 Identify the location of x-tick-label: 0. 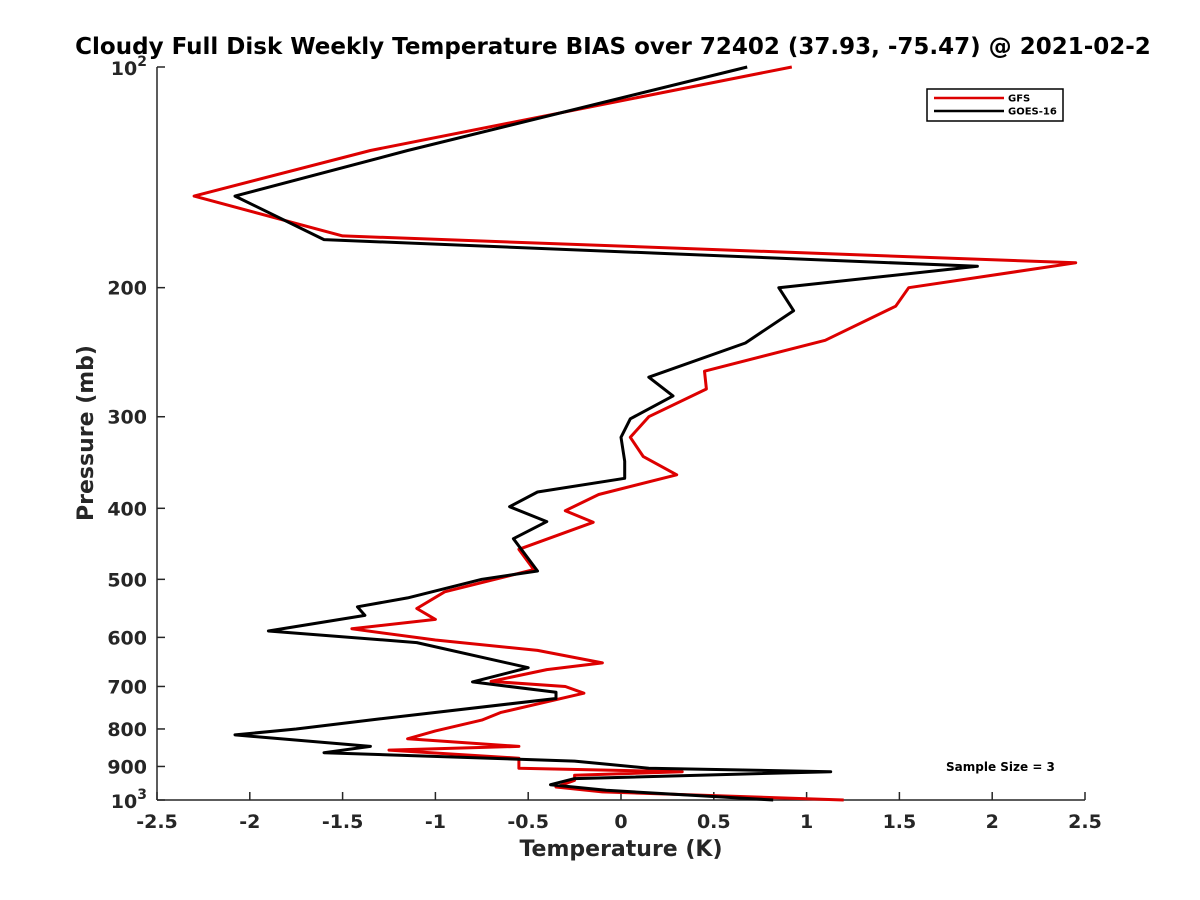
(620, 822).